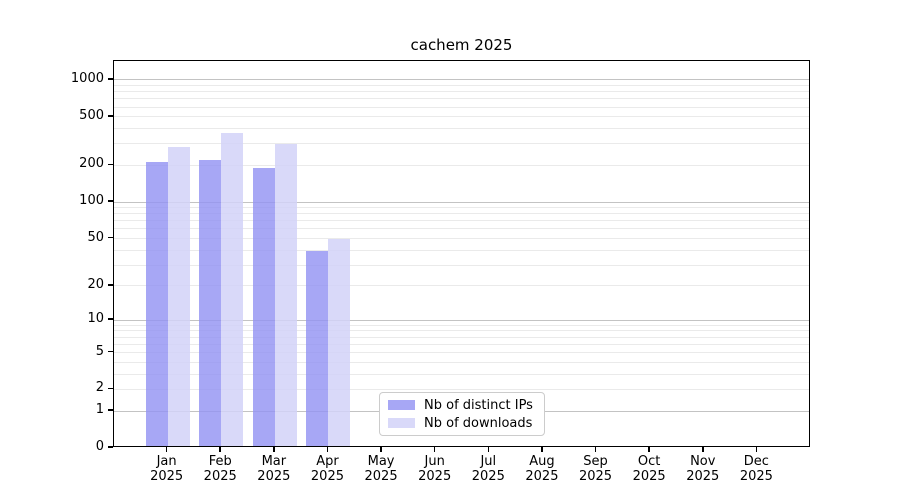 The width and height of the screenshot is (900, 500). I want to click on y-axis-tick-label: 10, so click(95, 319).